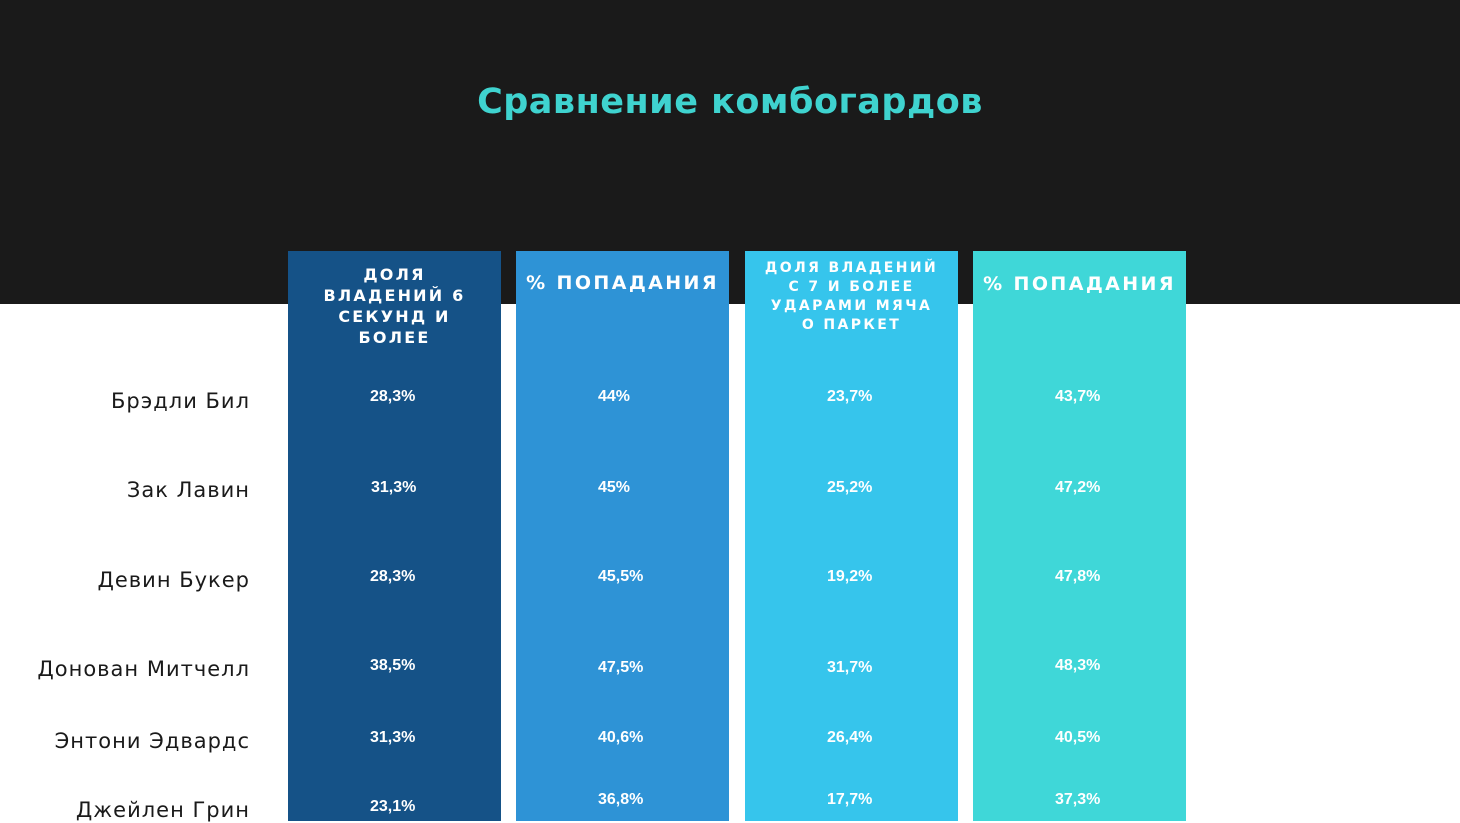 The width and height of the screenshot is (1460, 823). Describe the element at coordinates (188, 490) in the screenshot. I see `player-name: Зак Лавин` at that location.